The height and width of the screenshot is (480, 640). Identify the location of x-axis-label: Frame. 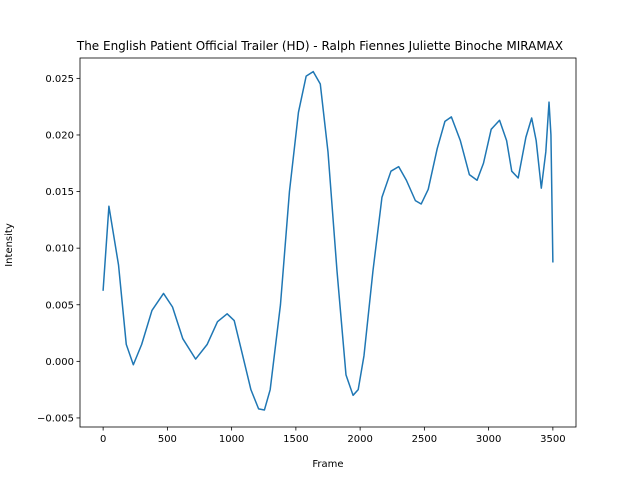
(327, 464).